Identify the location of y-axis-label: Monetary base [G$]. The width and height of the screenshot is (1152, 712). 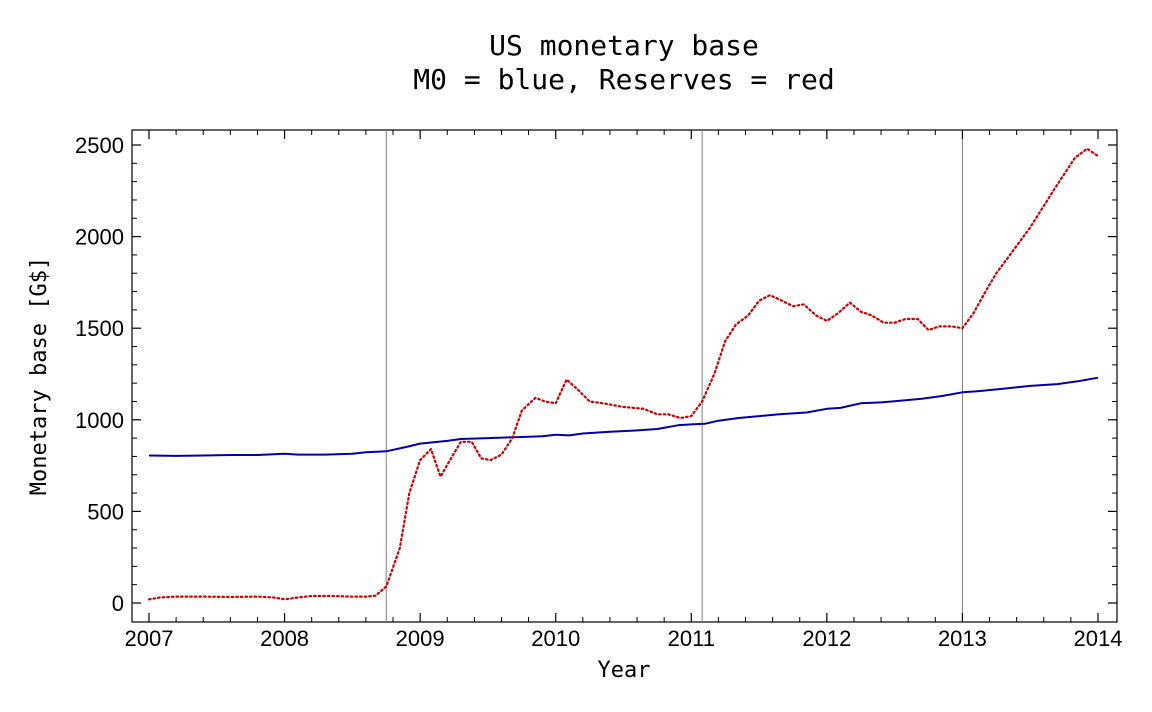
(39, 376).